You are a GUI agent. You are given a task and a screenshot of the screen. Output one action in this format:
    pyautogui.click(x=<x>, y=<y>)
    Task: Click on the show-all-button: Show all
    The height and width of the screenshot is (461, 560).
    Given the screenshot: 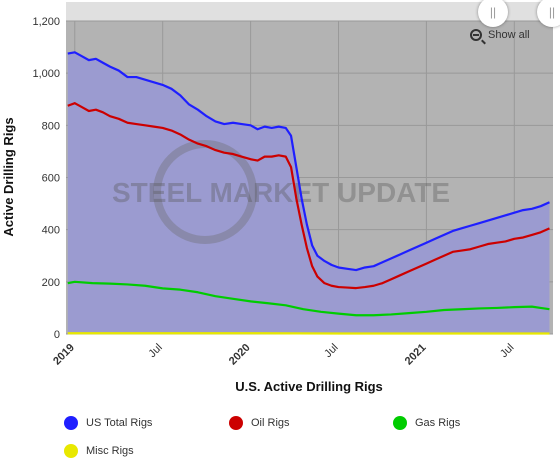 What is the action you would take?
    pyautogui.click(x=500, y=35)
    